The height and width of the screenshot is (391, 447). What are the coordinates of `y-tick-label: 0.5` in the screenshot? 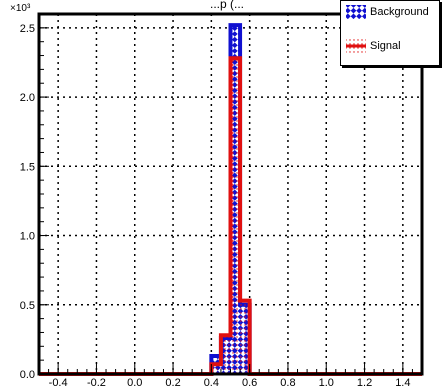 It's located at (27, 306).